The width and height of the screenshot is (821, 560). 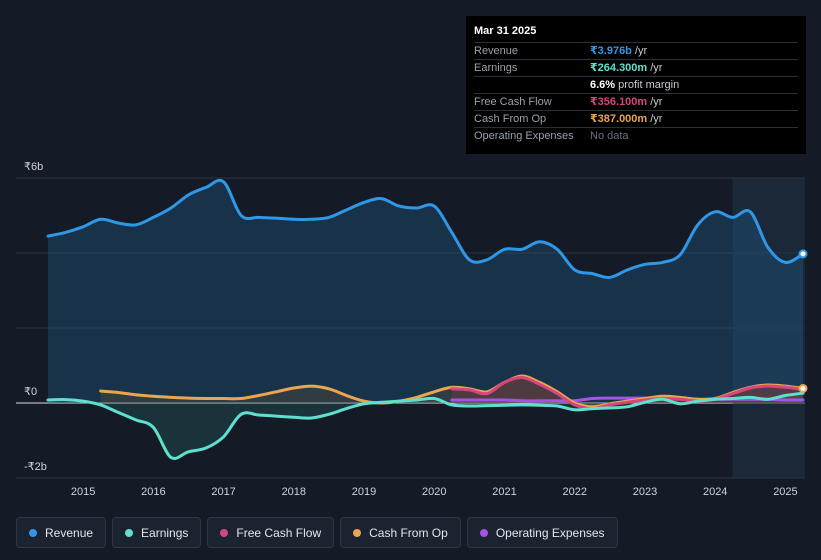 I want to click on revenue-dot-icon, so click(x=33, y=532).